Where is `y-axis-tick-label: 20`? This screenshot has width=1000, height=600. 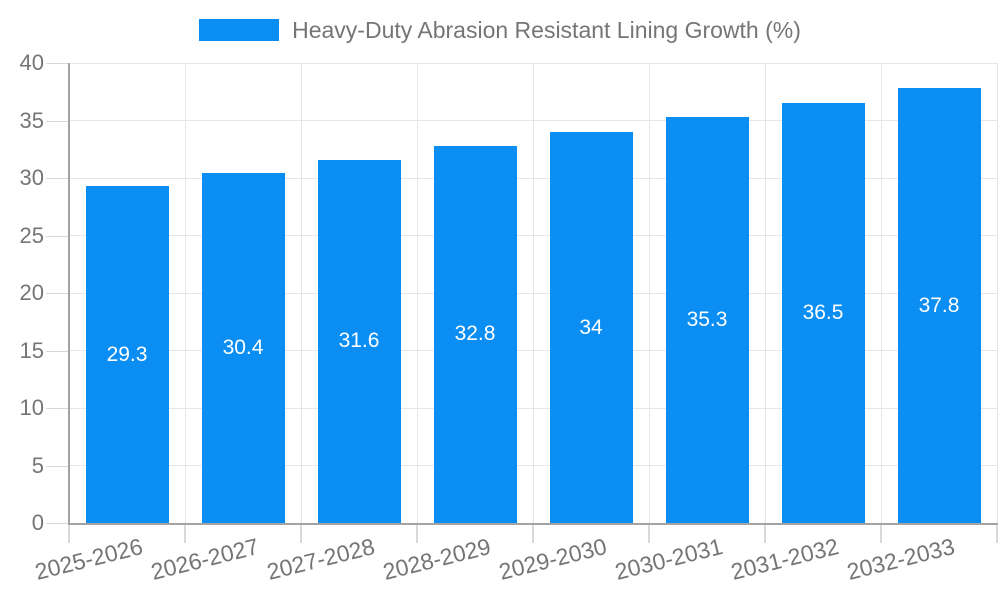 y-axis-tick-label: 20 is located at coordinates (31, 292).